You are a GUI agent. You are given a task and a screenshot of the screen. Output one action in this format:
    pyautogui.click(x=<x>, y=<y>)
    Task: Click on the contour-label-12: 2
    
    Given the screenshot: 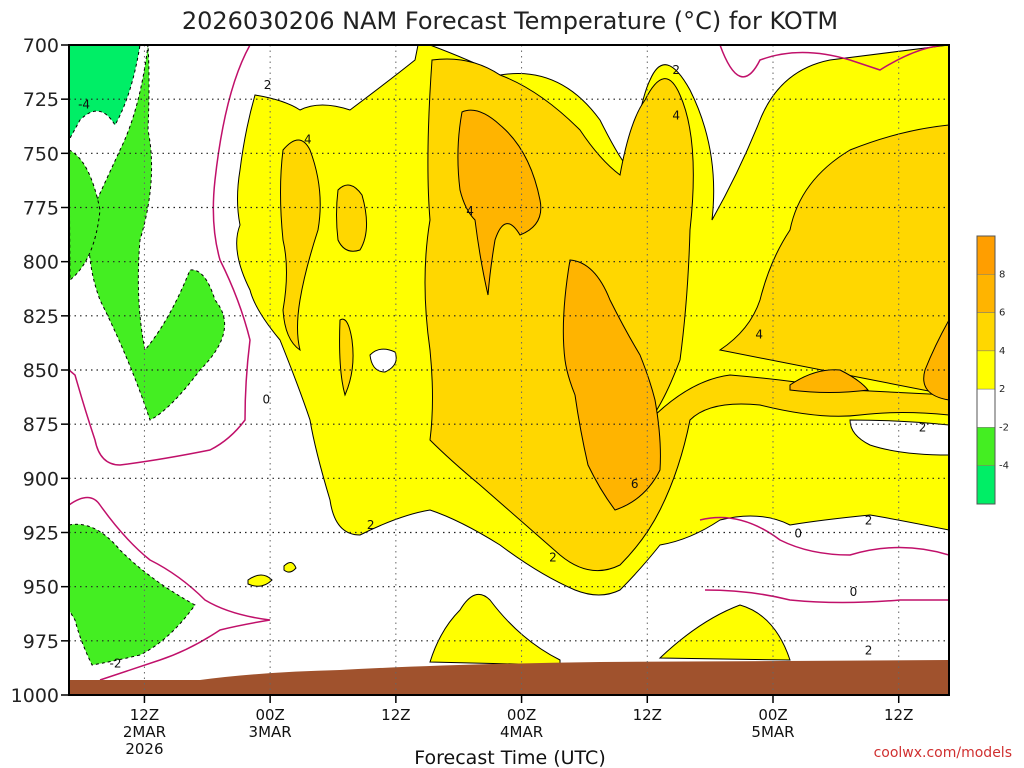 What is the action you would take?
    pyautogui.click(x=923, y=428)
    